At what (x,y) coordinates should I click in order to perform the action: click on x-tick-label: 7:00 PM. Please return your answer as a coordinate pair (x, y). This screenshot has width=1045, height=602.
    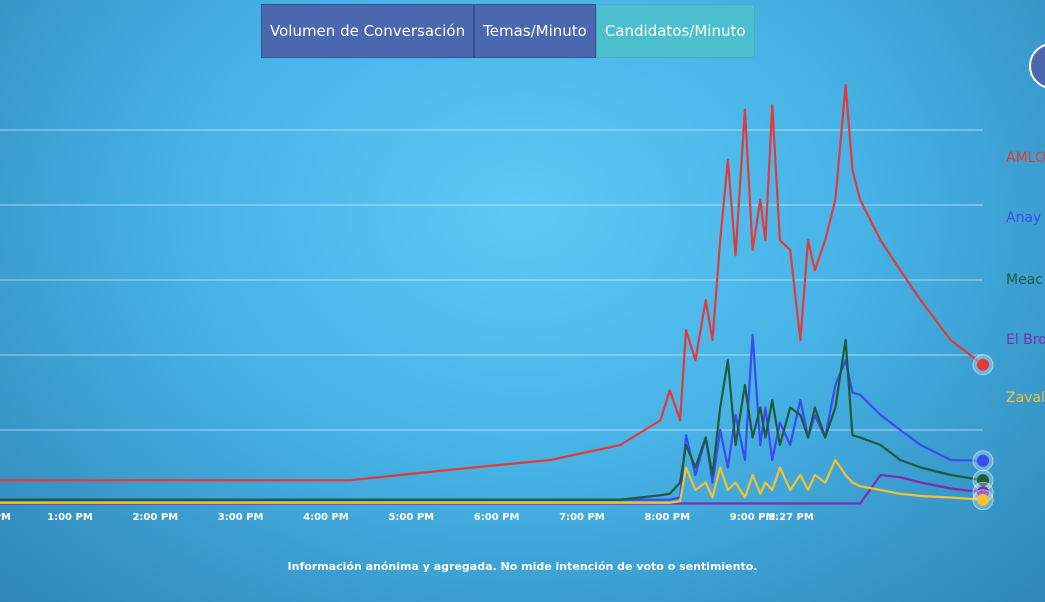
    Looking at the image, I should click on (582, 517).